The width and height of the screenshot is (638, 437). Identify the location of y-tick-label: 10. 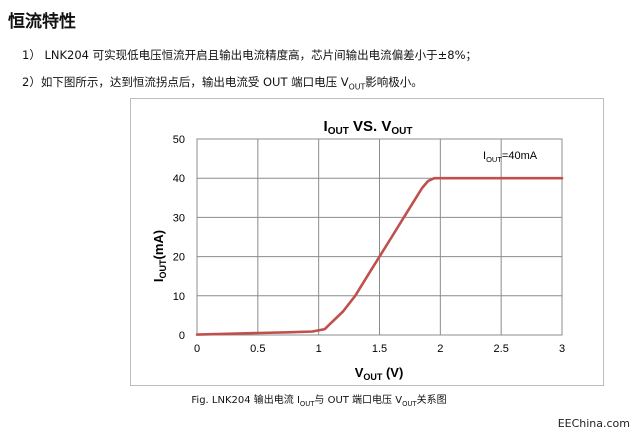
(179, 297).